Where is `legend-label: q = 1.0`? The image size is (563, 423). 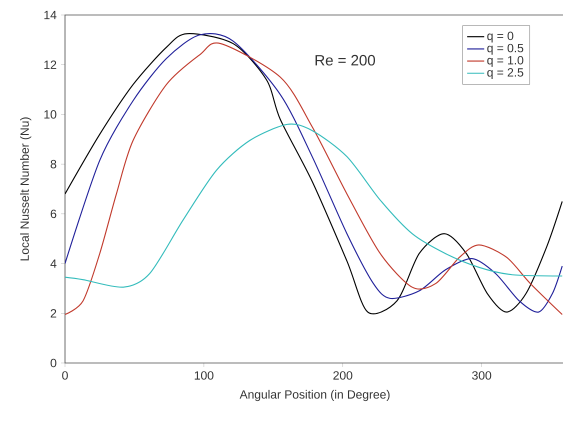 legend-label: q = 1.0 is located at coordinates (505, 61).